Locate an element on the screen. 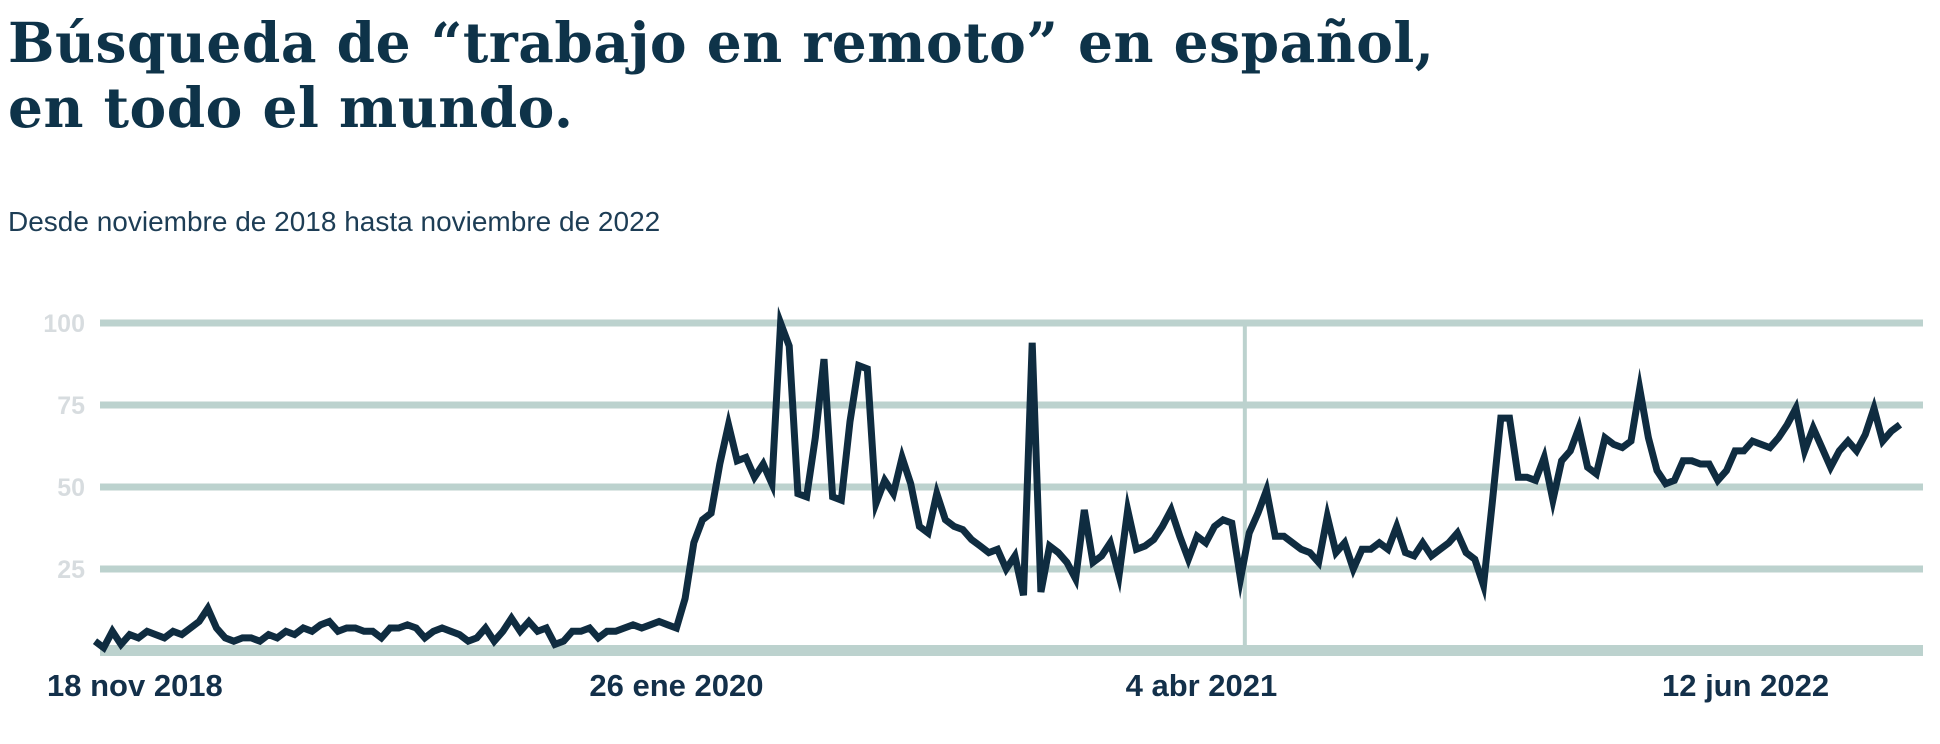 The width and height of the screenshot is (1940, 744). y-axis-tick-labels: 100 75 50 25 is located at coordinates (64, 447).